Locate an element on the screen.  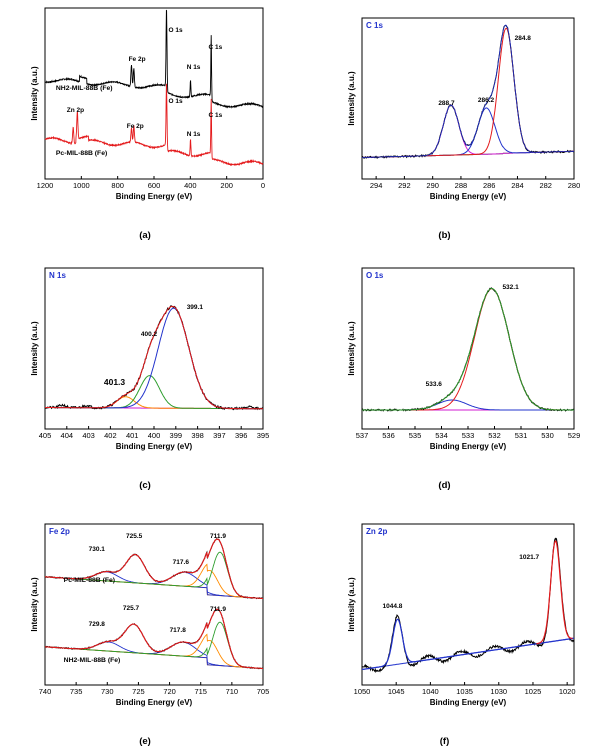
peak-label: 532.1 is located at coordinates (510, 287).